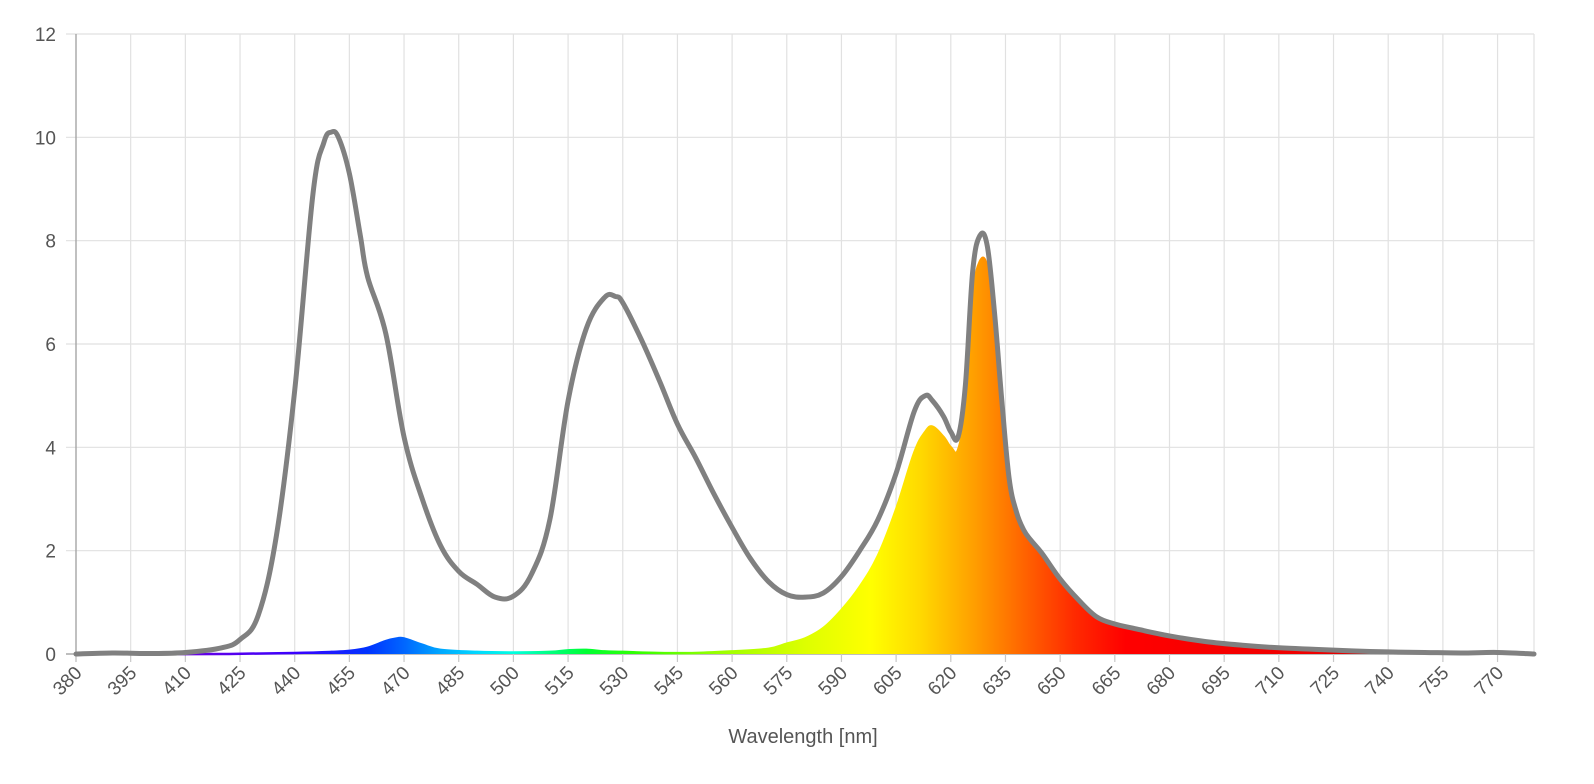 The height and width of the screenshot is (784, 1594). What do you see at coordinates (50, 345) in the screenshot?
I see `y-tick-label: 6` at bounding box center [50, 345].